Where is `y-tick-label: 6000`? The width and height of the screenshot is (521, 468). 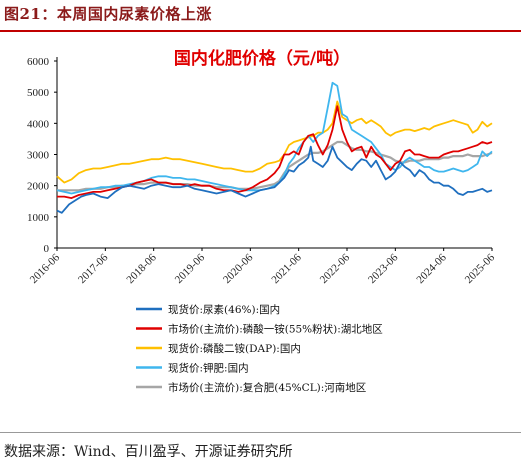
y-tick-label: 6000 is located at coordinates (38, 62).